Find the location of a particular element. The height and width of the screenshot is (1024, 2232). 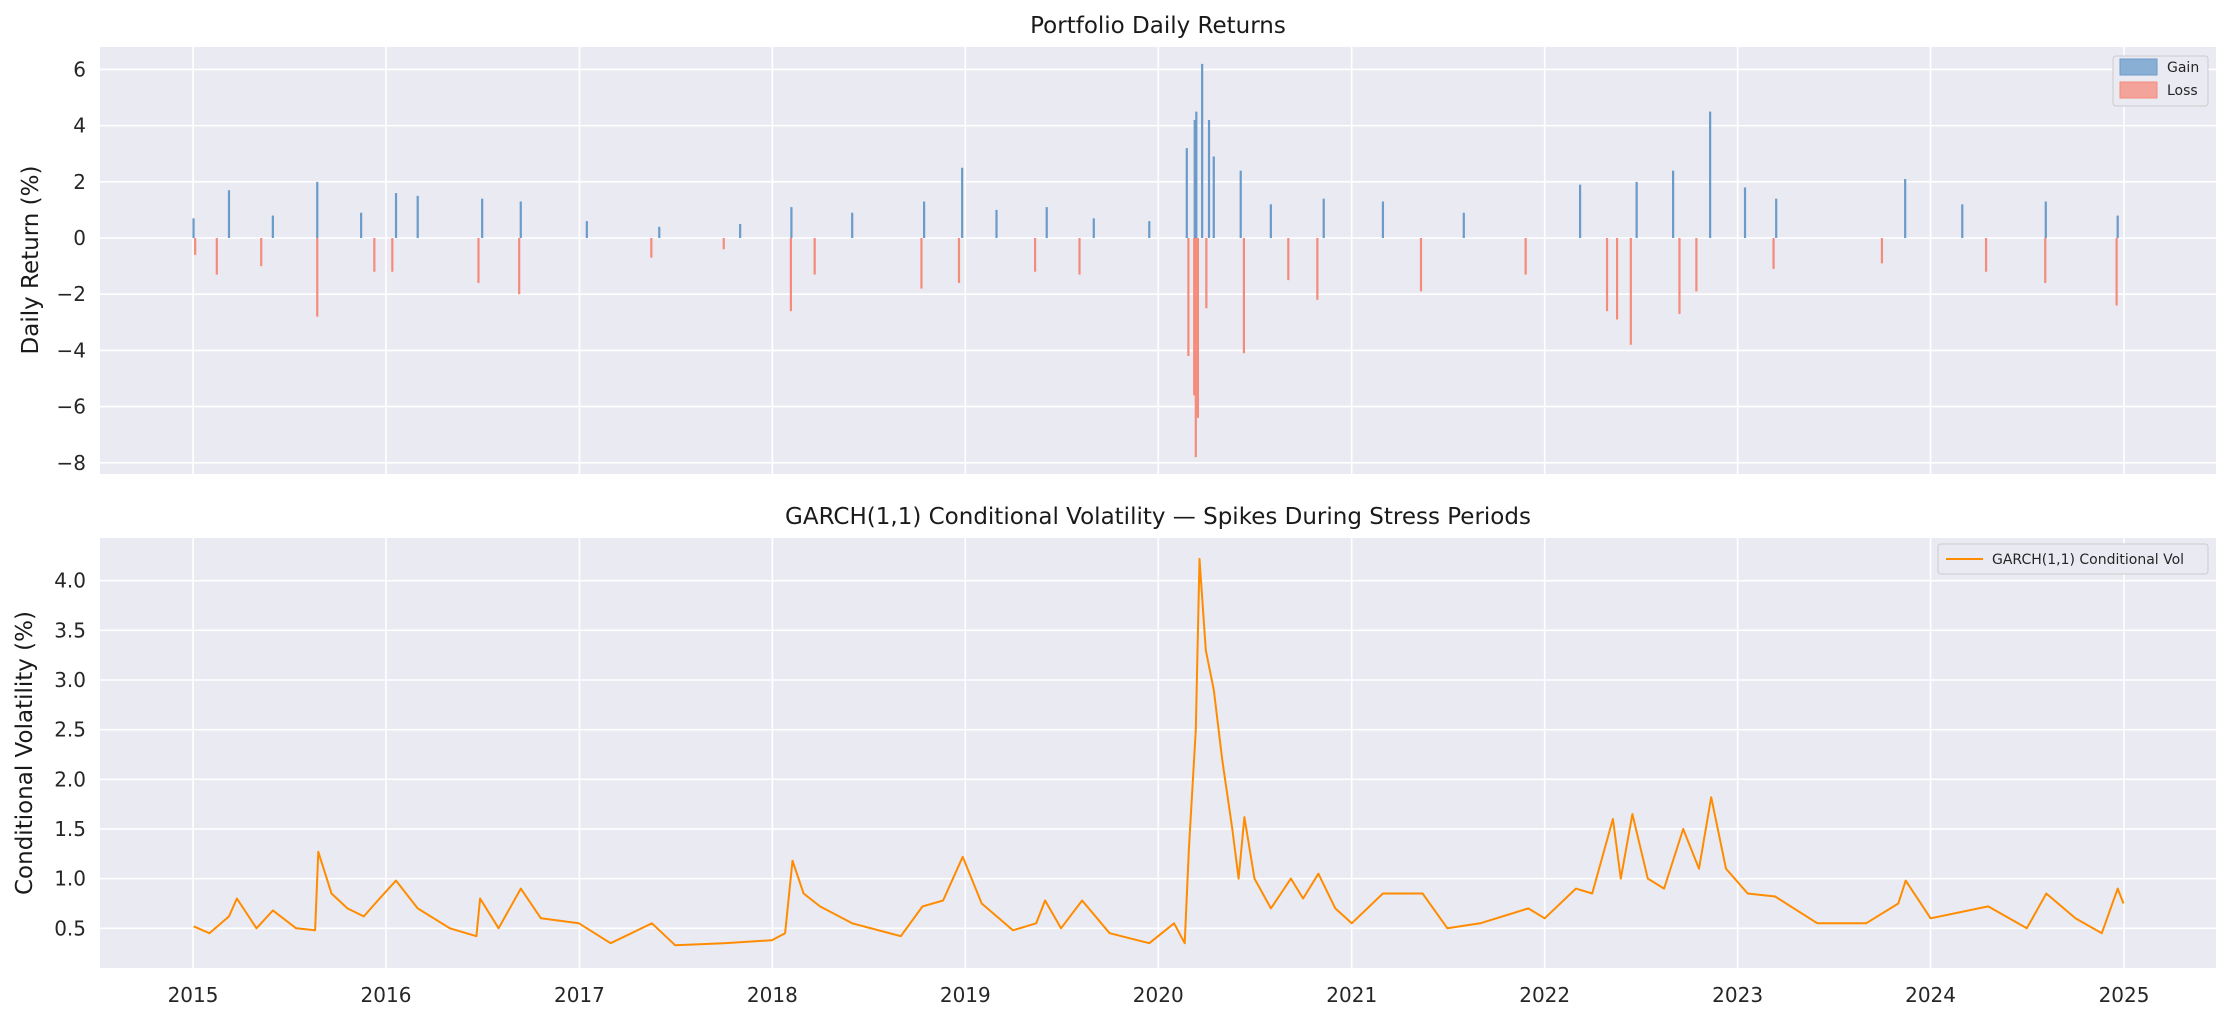

y-tick-label: 1.0 is located at coordinates (70, 879).